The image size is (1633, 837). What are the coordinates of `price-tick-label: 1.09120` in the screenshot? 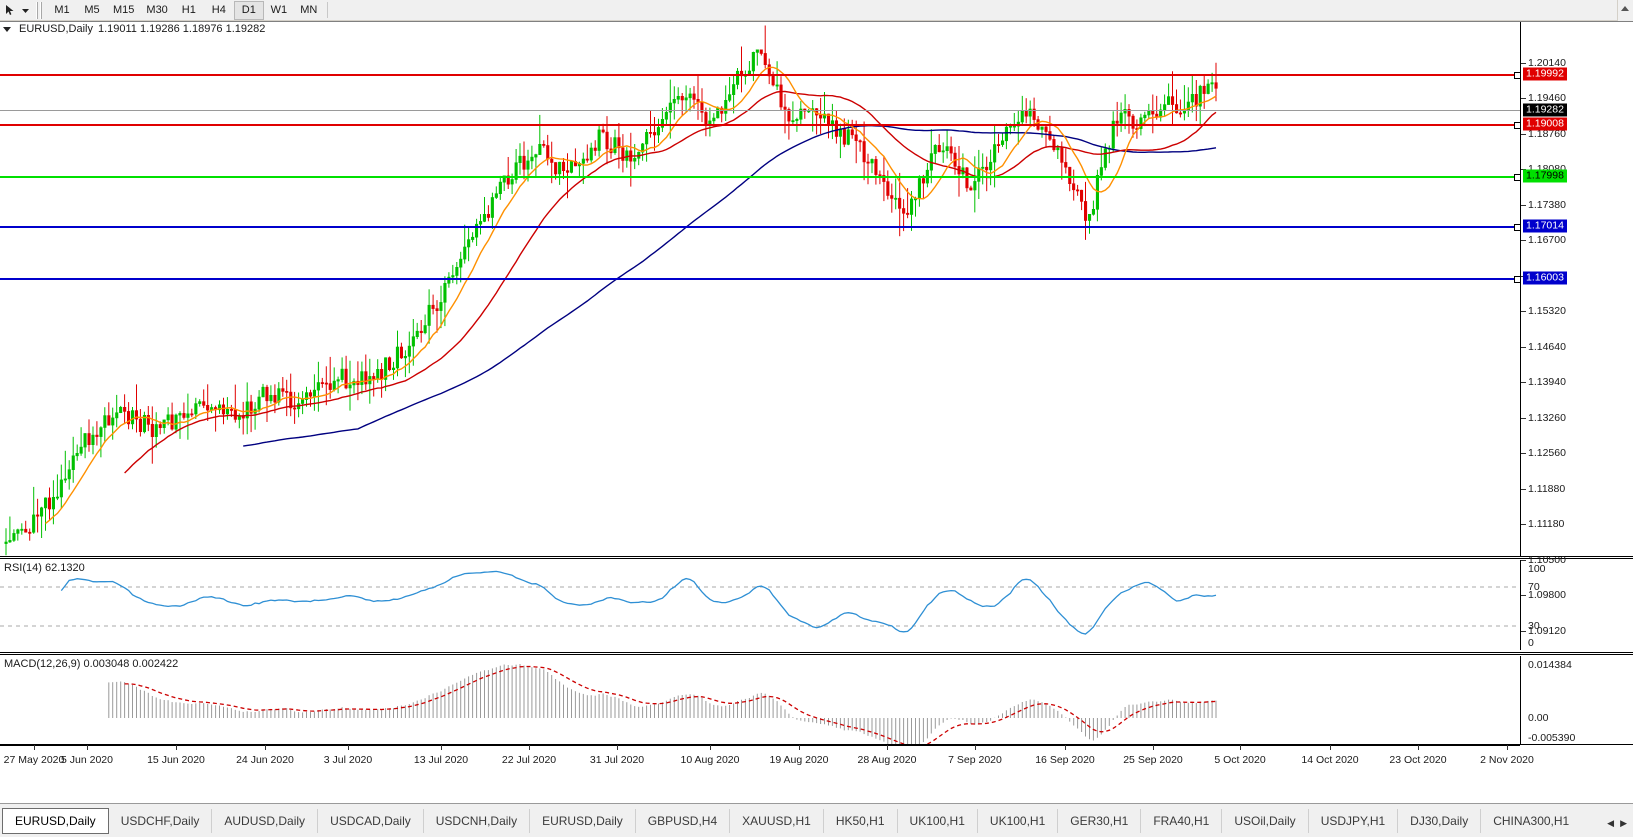 It's located at (1547, 631).